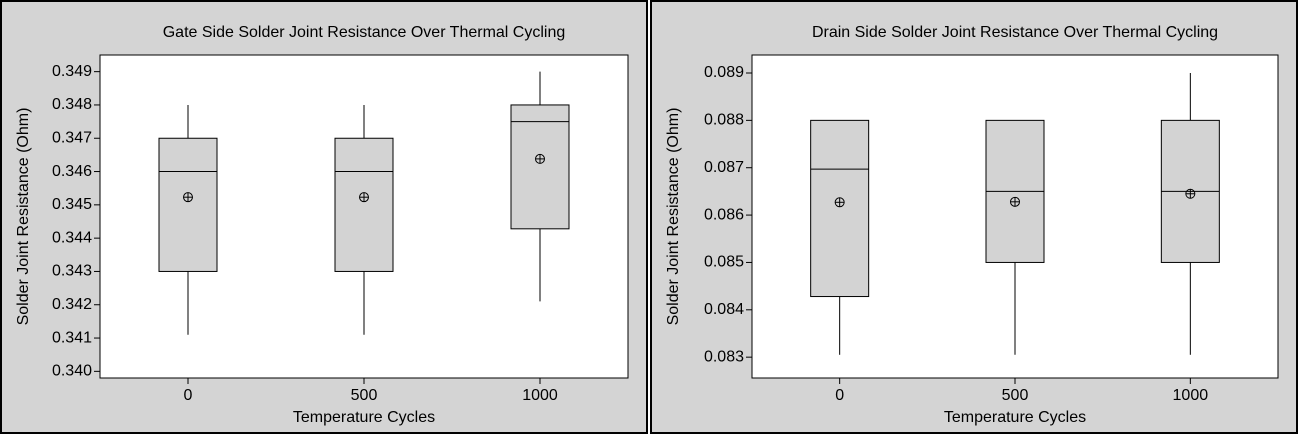 The height and width of the screenshot is (439, 1298). Describe the element at coordinates (72, 237) in the screenshot. I see `y-tick-label: 0.344` at that location.